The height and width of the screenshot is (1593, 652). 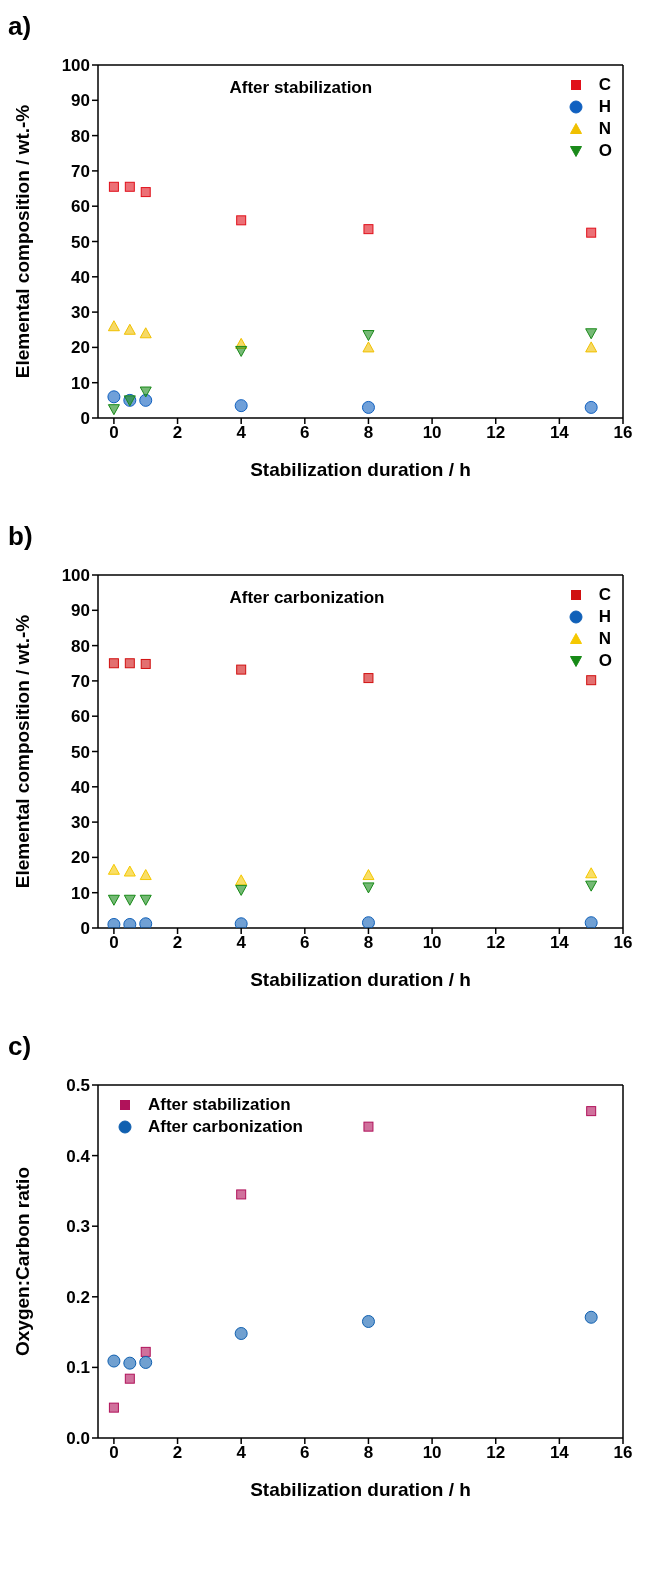 I want to click on y-tick-label: 40, so click(x=80, y=787).